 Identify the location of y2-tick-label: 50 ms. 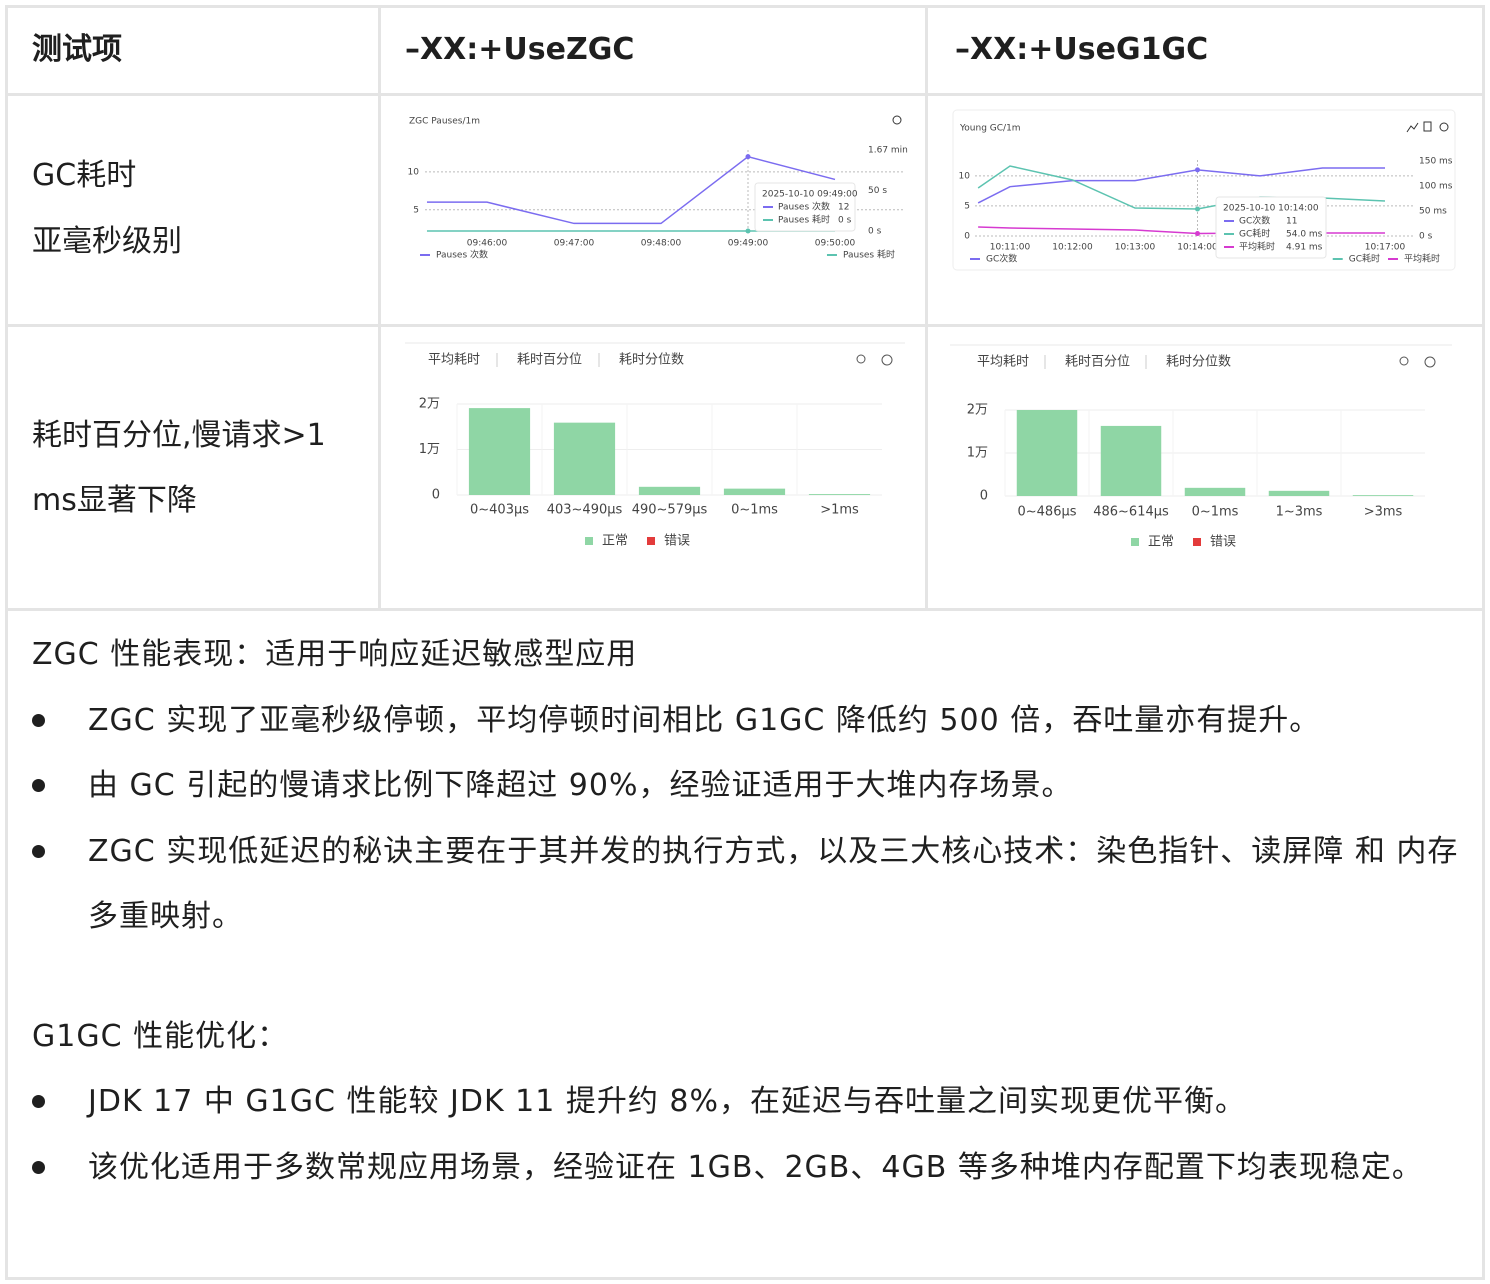
(1433, 212).